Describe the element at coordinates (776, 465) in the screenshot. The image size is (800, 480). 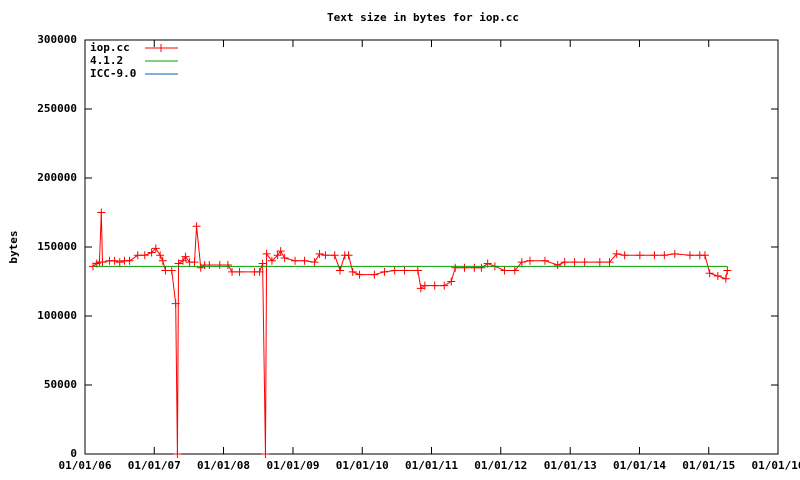
I see `x-tick-label: 01/01/16` at that location.